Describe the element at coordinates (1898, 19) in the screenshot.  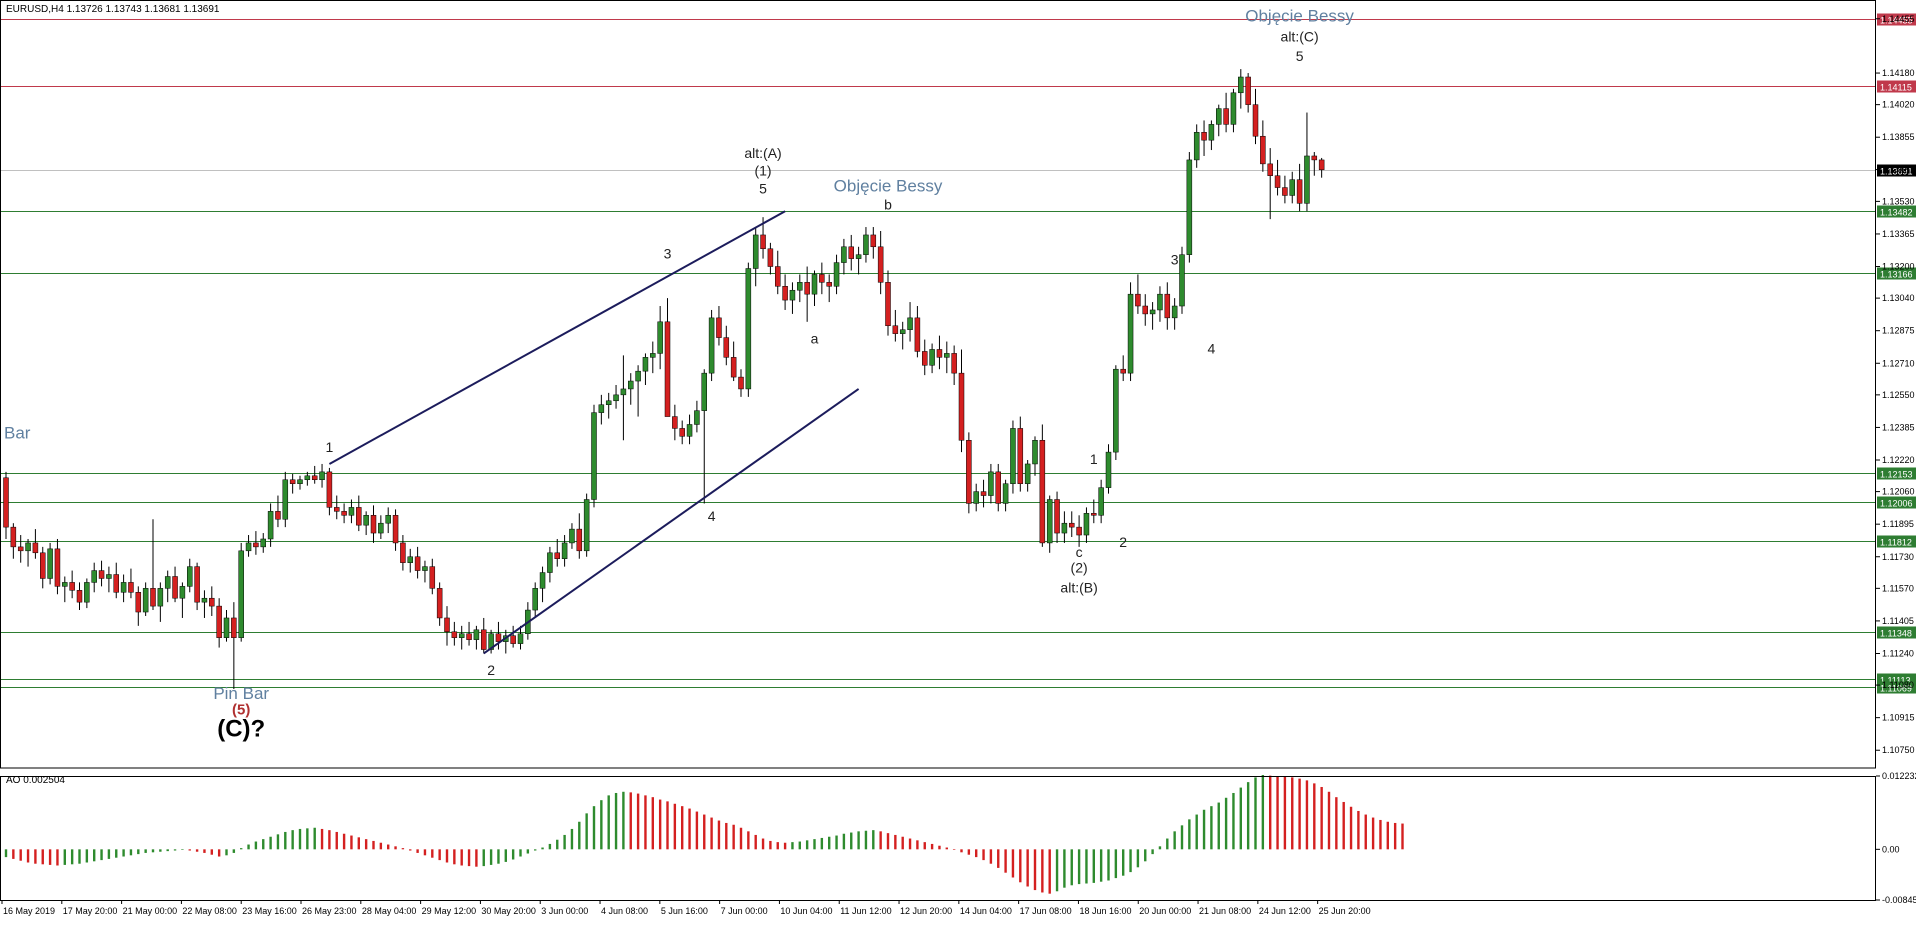
I see `price-tick-label: 1.14455` at that location.